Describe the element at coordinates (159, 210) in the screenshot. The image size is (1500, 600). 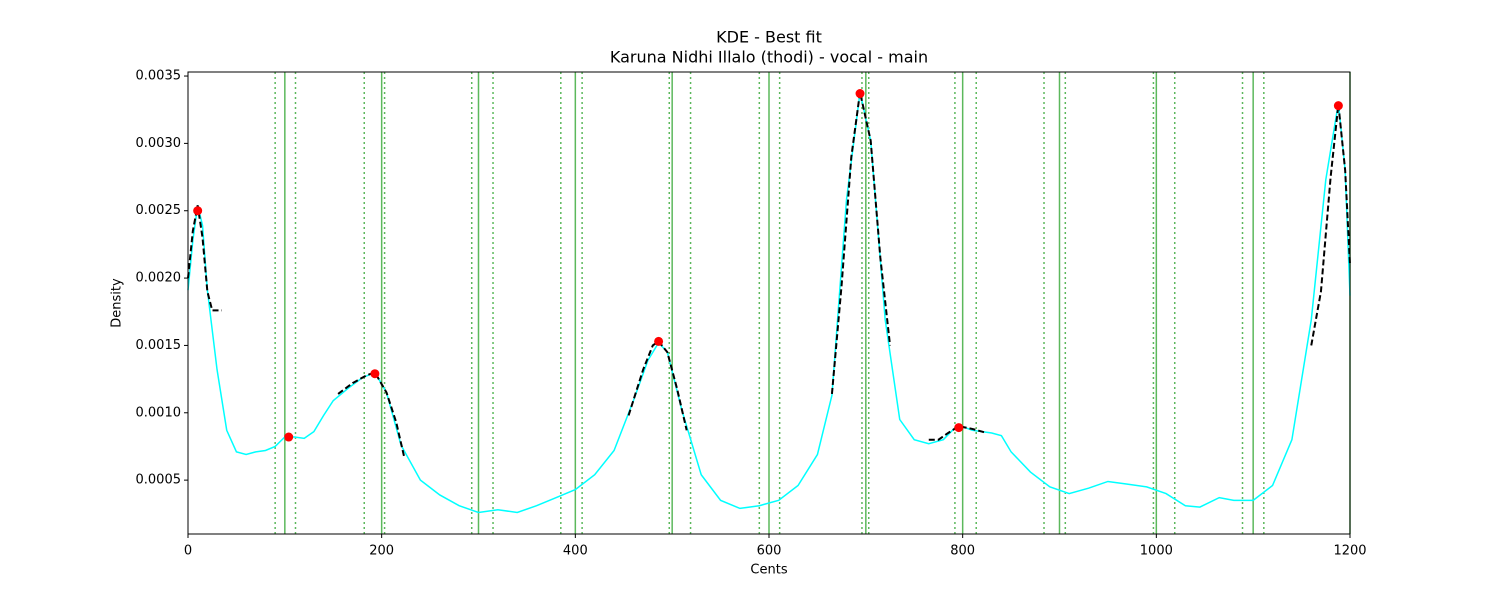
I see `y-tick-label: 0.0025` at that location.